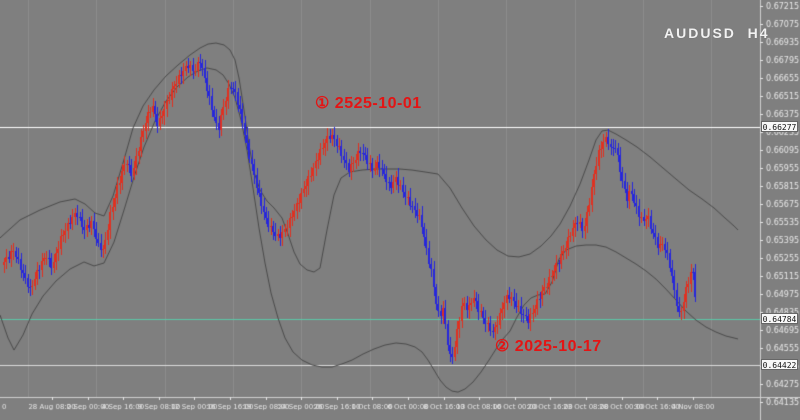  I want to click on annotation-date-2: ② 2025-10-17, so click(548, 346).